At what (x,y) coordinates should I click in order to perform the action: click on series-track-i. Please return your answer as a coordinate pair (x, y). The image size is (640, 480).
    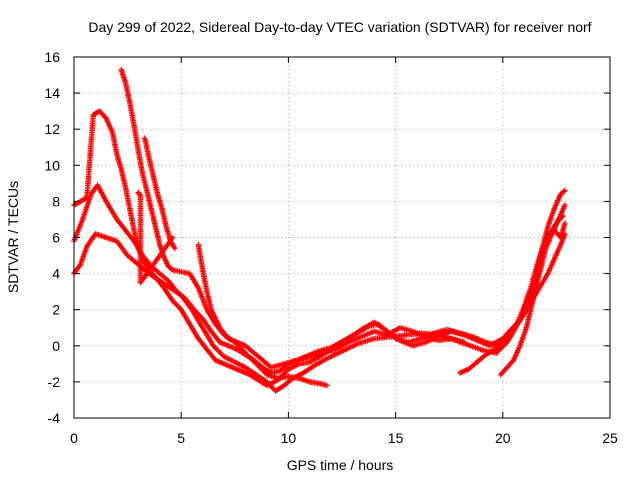
    Looking at the image, I should click on (155, 237).